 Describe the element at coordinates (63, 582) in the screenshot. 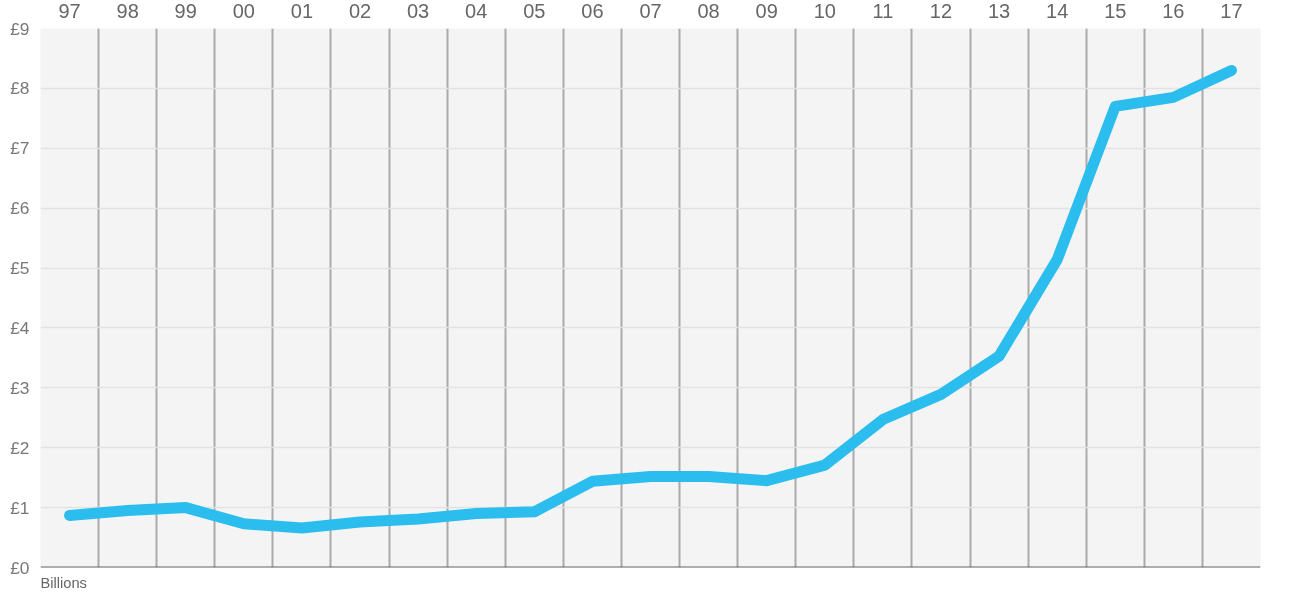

I see `text: Billions` at that location.